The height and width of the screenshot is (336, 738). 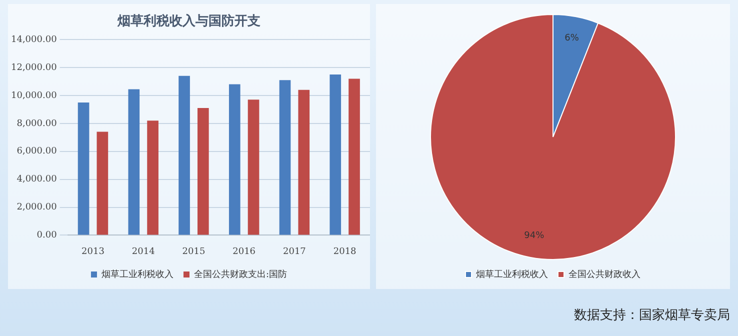 What do you see at coordinates (652, 315) in the screenshot?
I see `text: 数据支持：国家烟草专卖局` at bounding box center [652, 315].